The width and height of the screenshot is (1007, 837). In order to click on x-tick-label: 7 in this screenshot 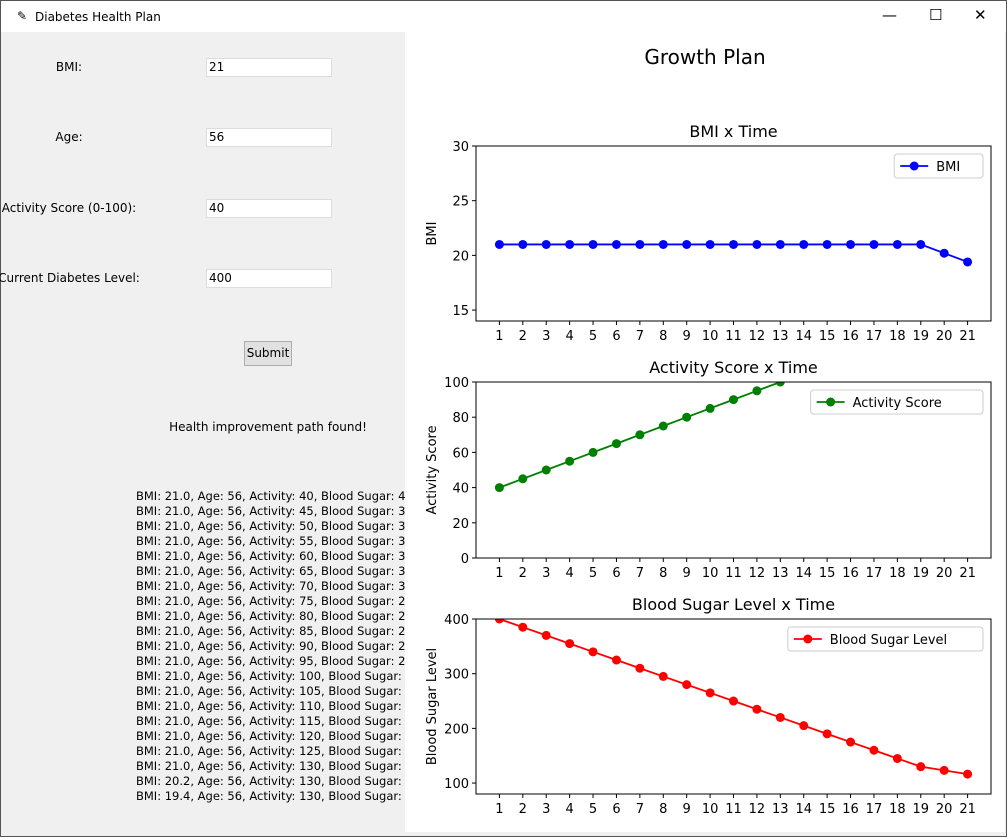, I will do `click(640, 573)`.